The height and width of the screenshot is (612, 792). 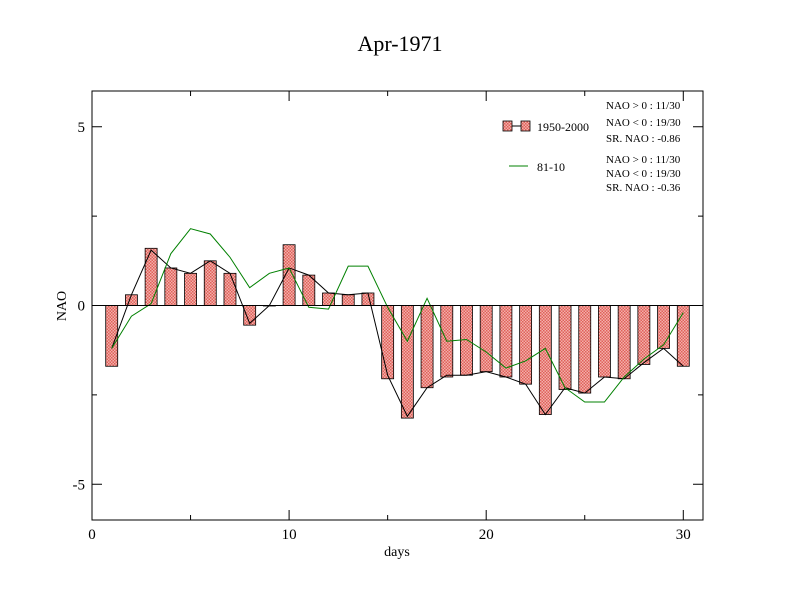 I want to click on x-tick-label: 30, so click(x=683, y=535).